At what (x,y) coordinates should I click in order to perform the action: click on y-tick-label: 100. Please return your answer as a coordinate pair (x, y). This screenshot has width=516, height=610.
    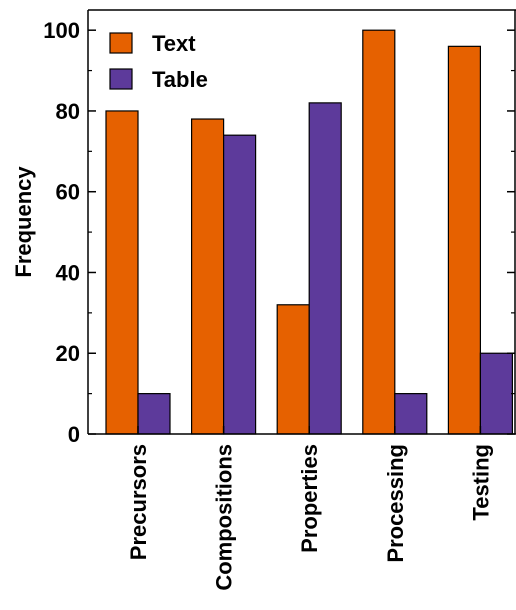
    Looking at the image, I should click on (61, 30).